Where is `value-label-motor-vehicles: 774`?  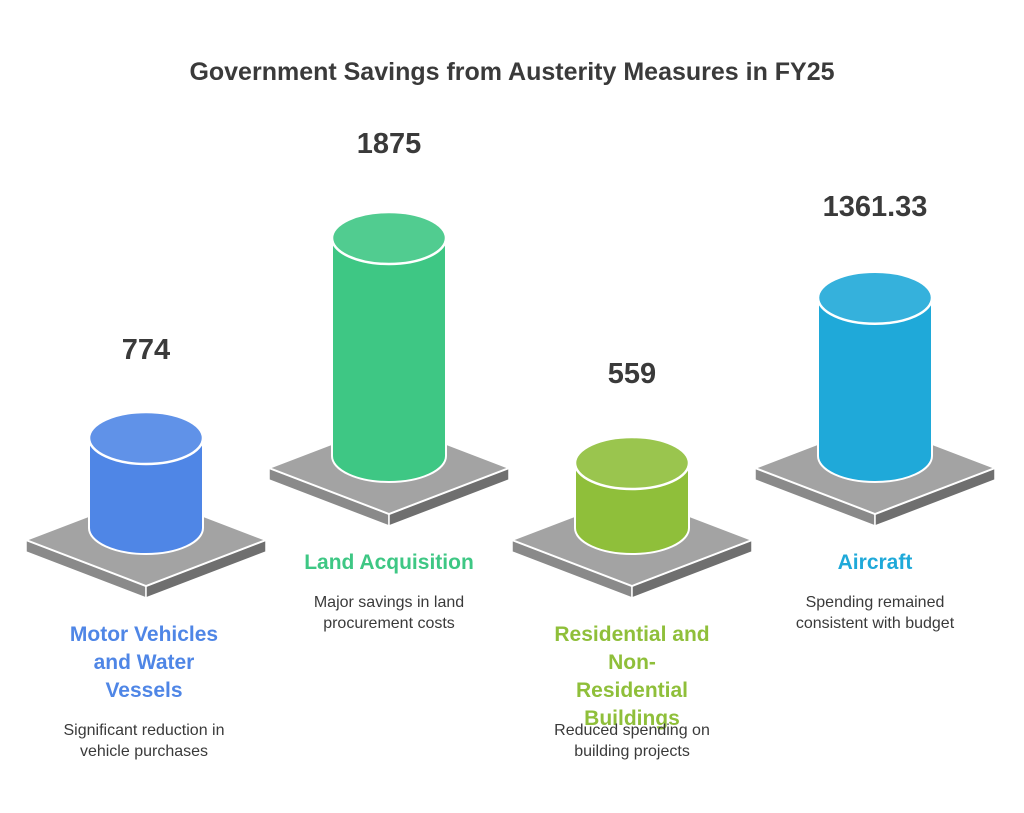 value-label-motor-vehicles: 774 is located at coordinates (146, 350).